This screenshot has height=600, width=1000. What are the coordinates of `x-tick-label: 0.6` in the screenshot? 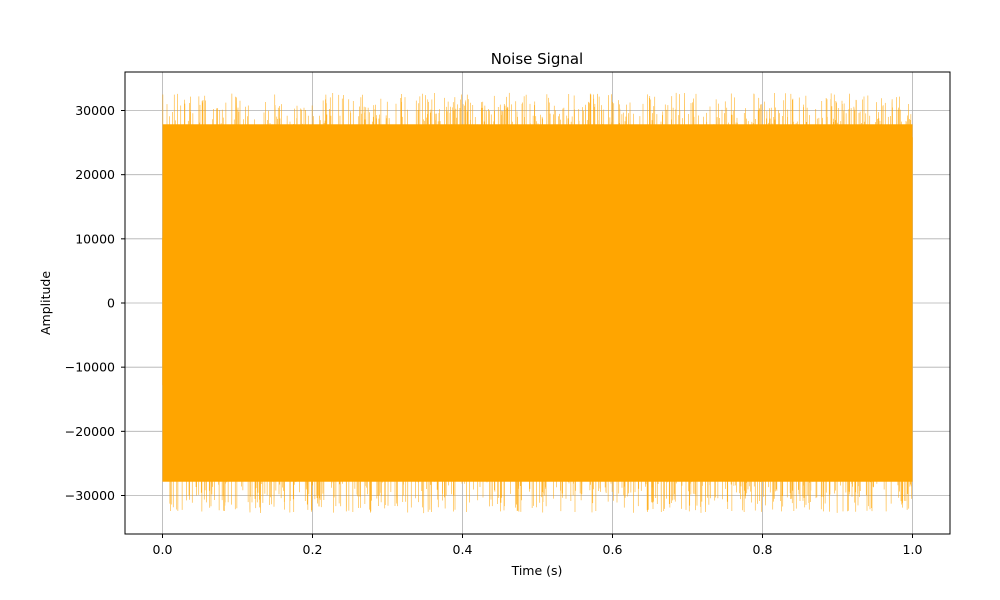 It's located at (613, 549).